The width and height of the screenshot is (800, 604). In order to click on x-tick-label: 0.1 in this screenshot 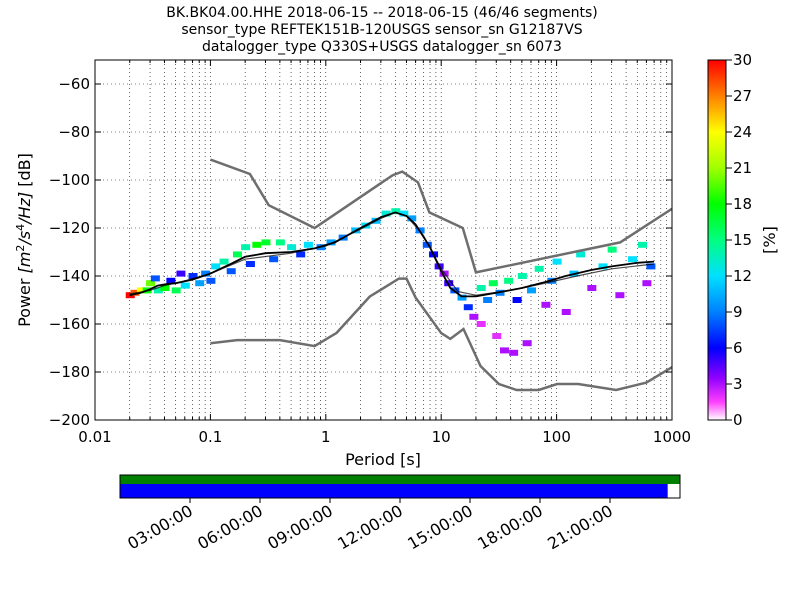, I will do `click(210, 437)`.